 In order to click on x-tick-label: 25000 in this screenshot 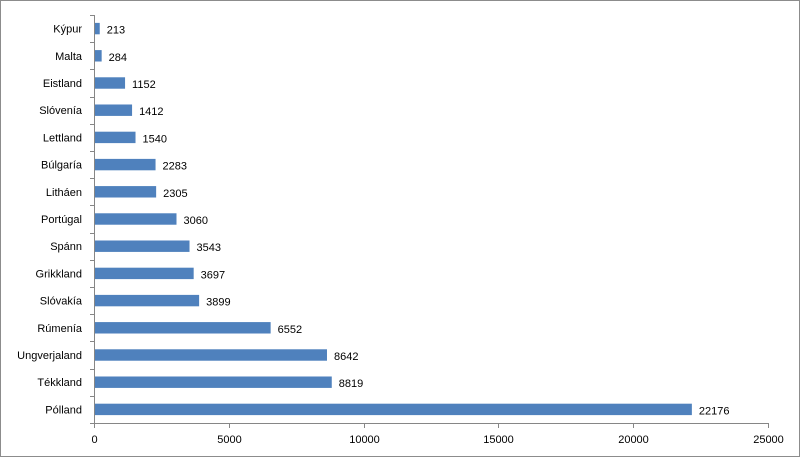, I will do `click(768, 440)`.